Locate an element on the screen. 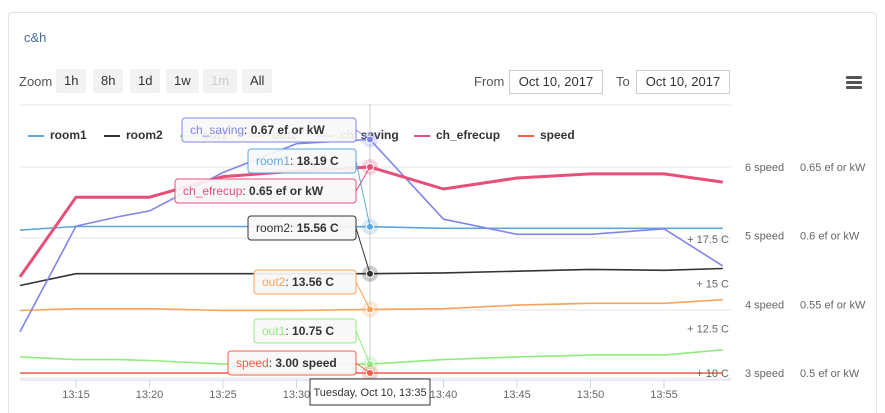  legend-label: ch_efrecup is located at coordinates (468, 135).